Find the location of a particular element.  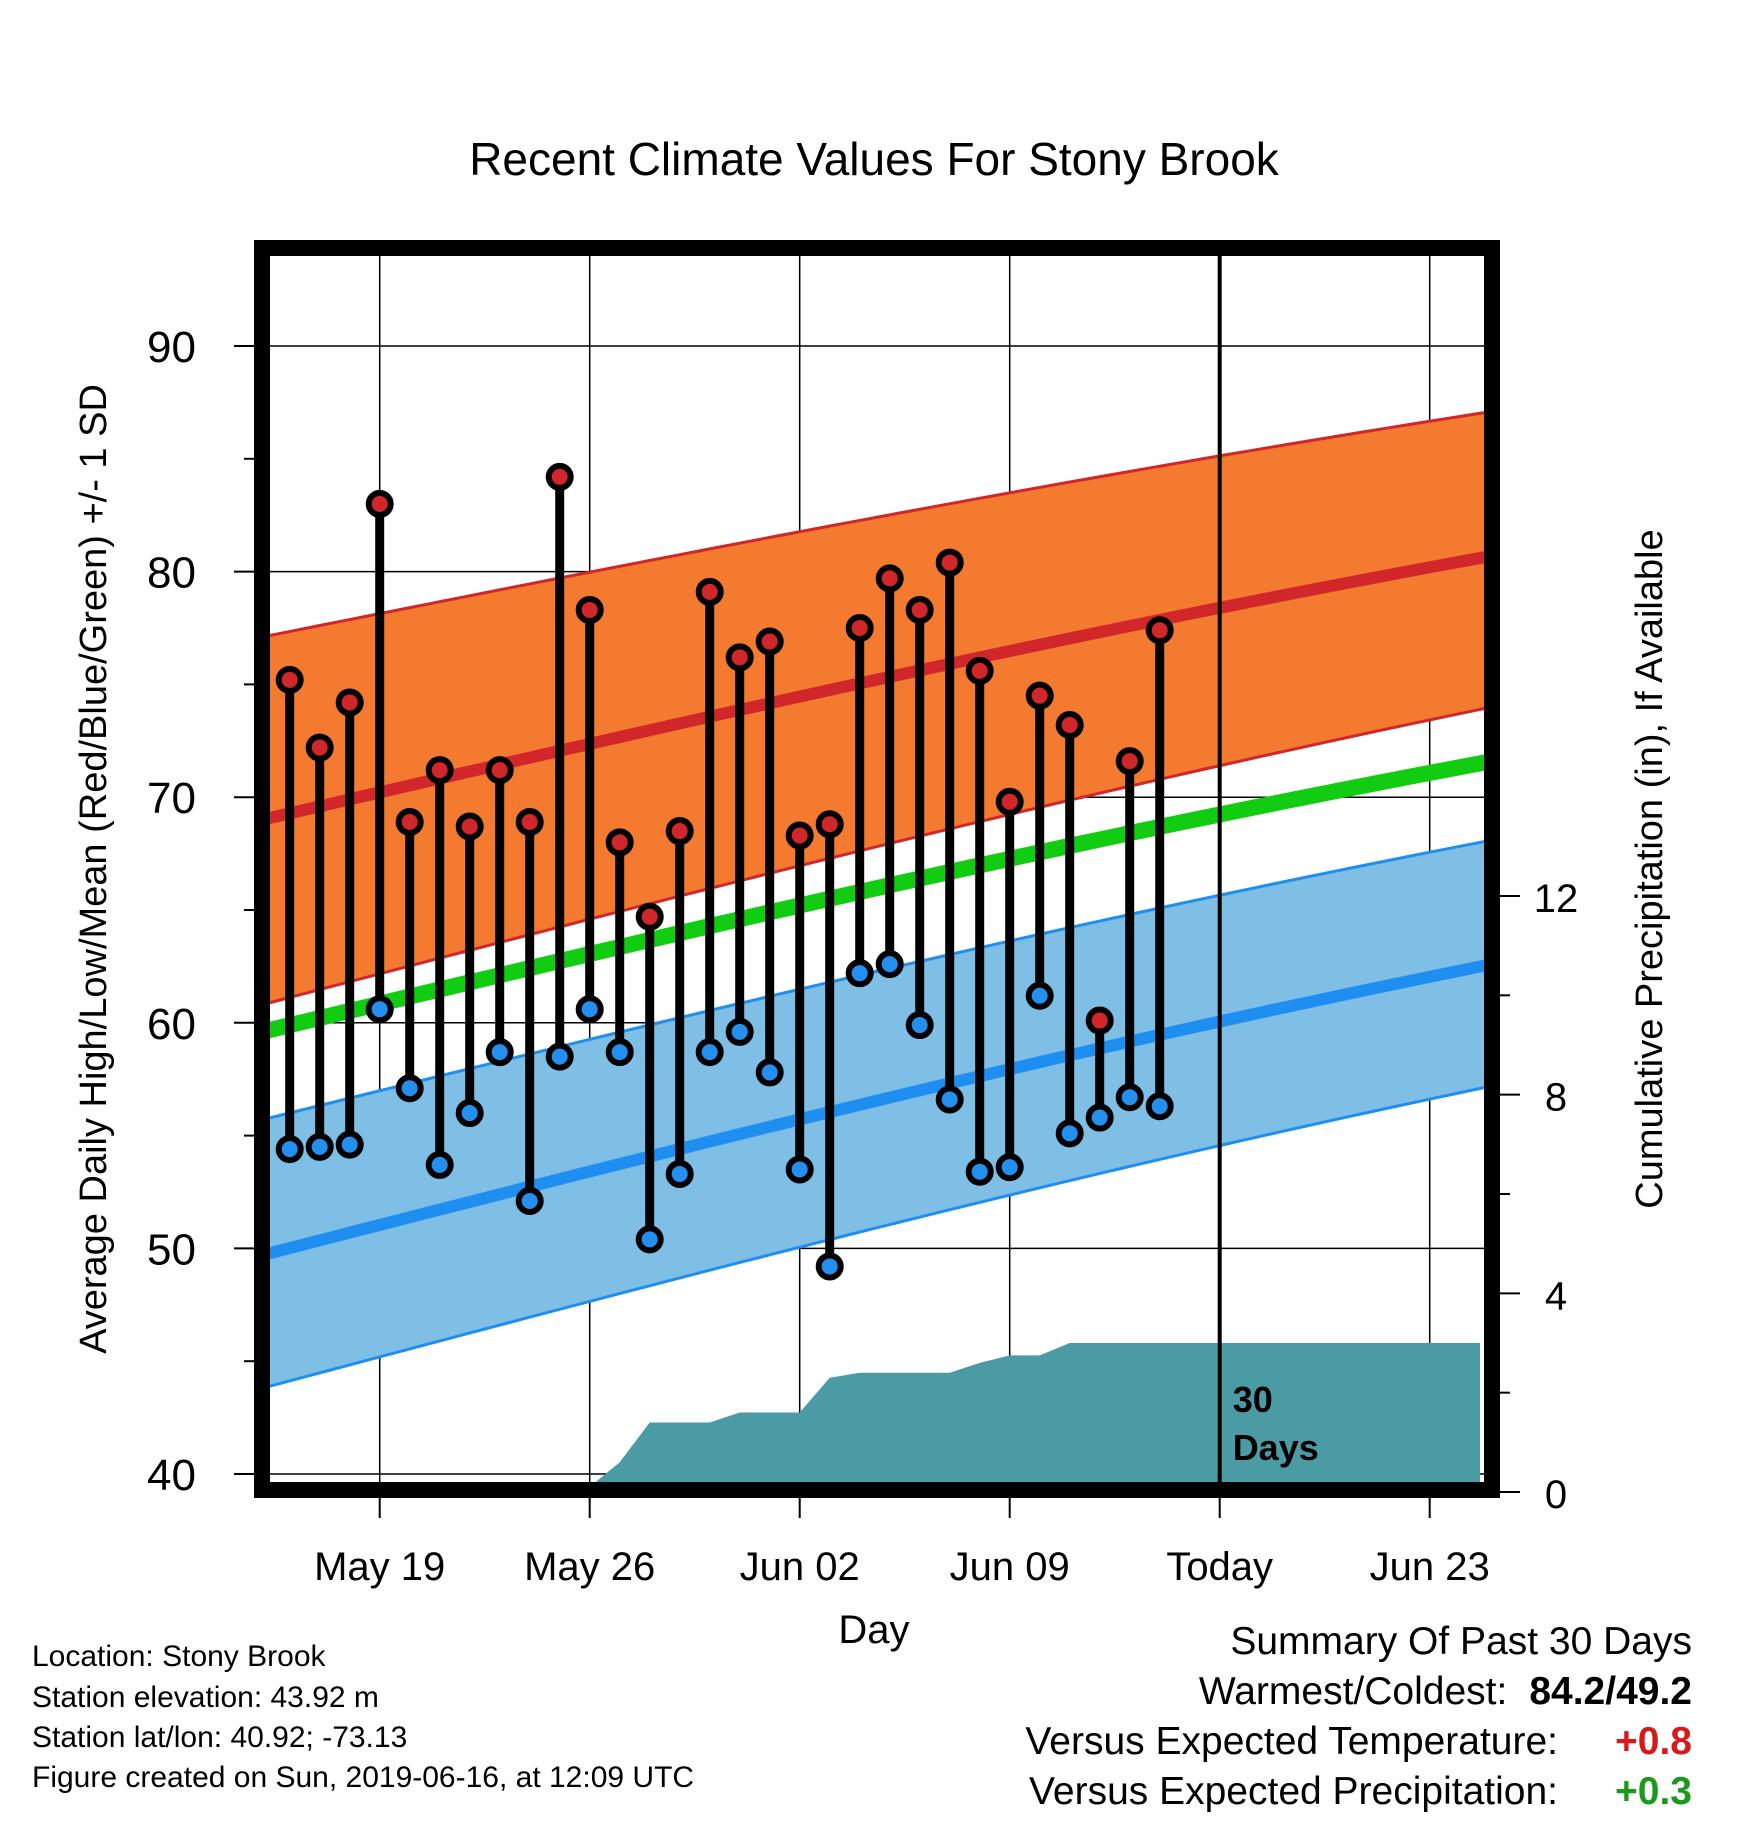

temp-label: Versus Expected Temperature: is located at coordinates (1291, 1741).